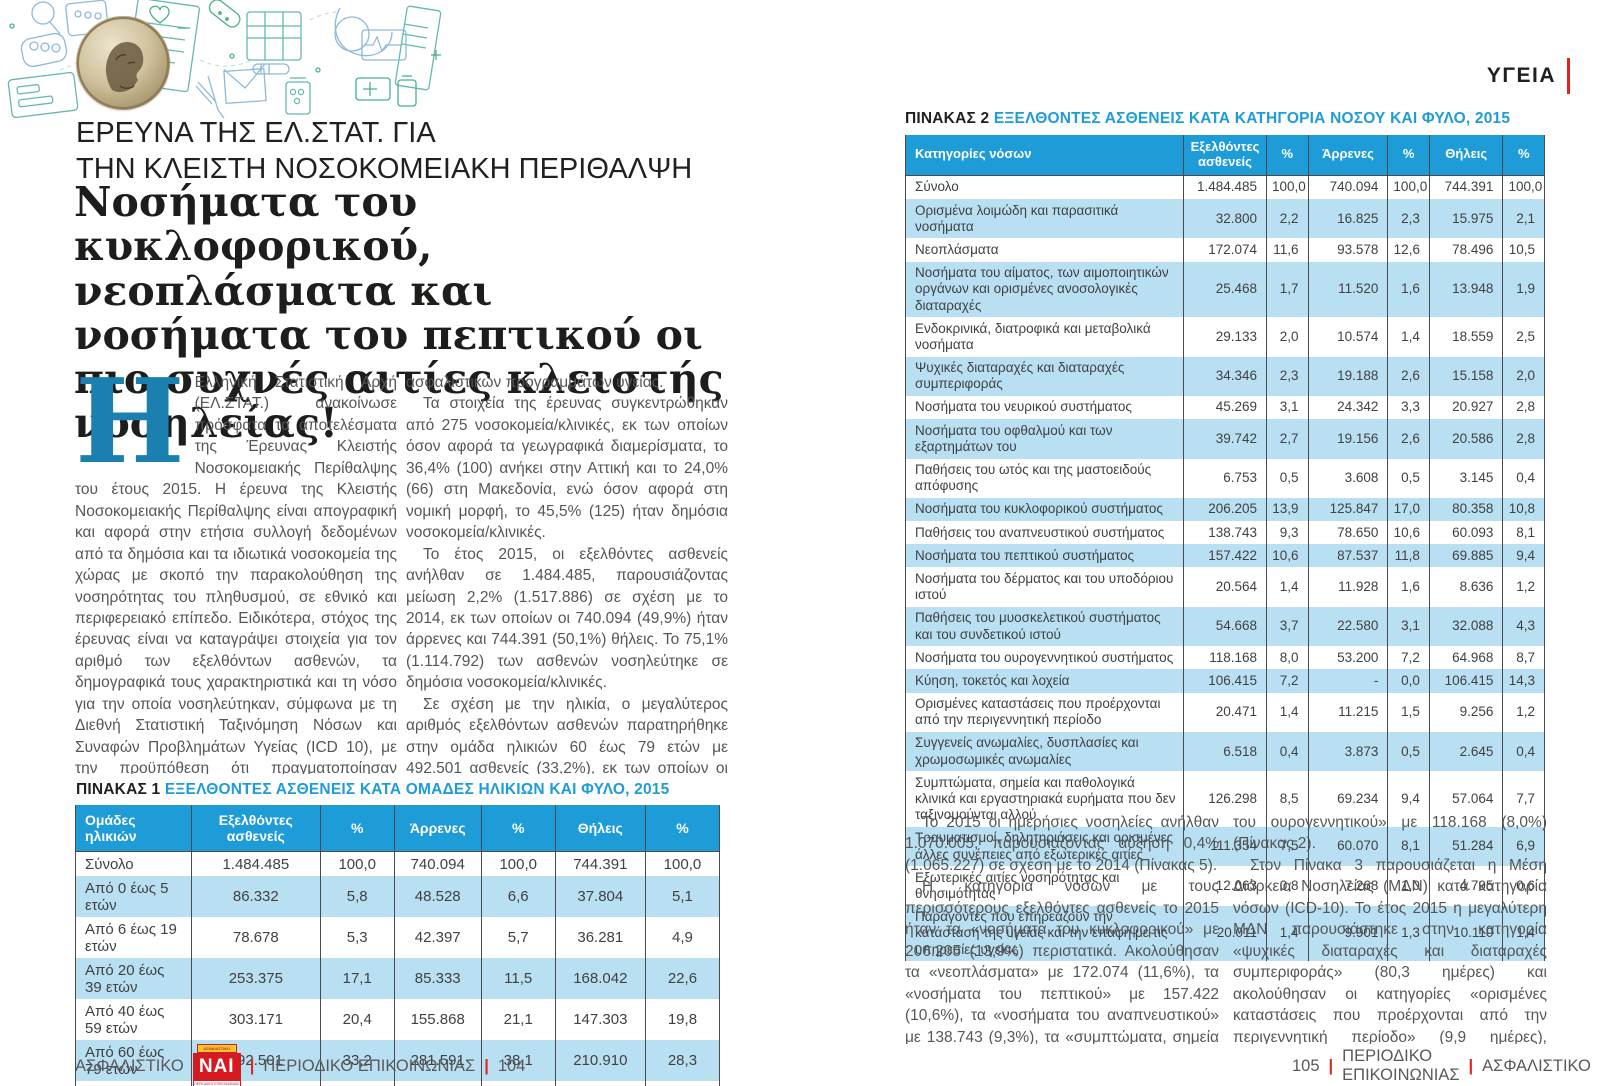  Describe the element at coordinates (216, 1048) in the screenshot. I see `nai-logo-top-text: ΑΣΦΑΛΙΣΤΙΚΟ` at that location.